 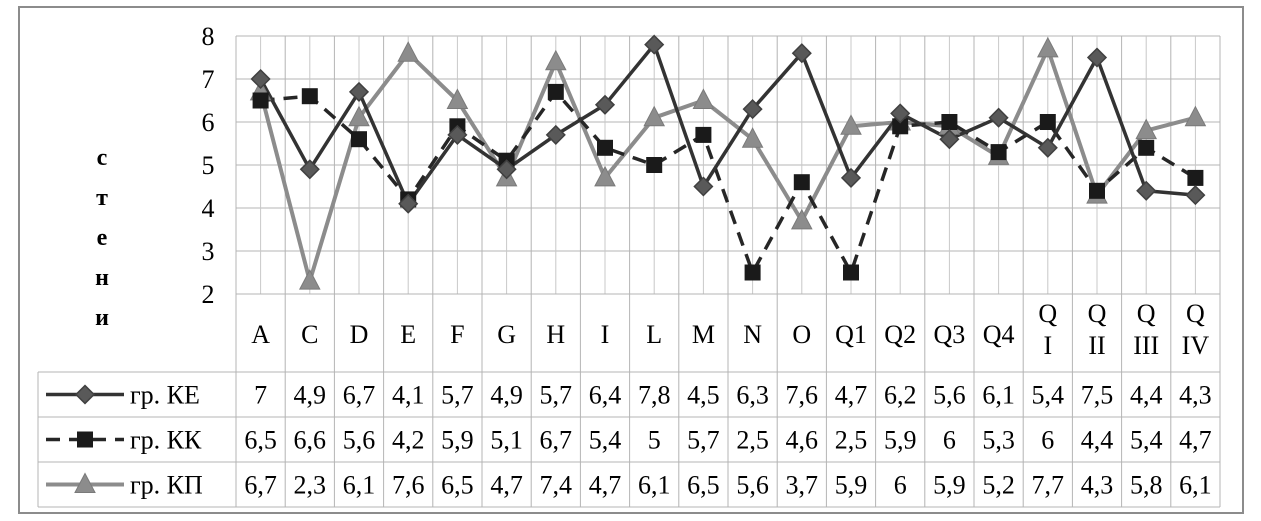 What do you see at coordinates (102, 158) in the screenshot?
I see `y-axis-label-letter: с` at bounding box center [102, 158].